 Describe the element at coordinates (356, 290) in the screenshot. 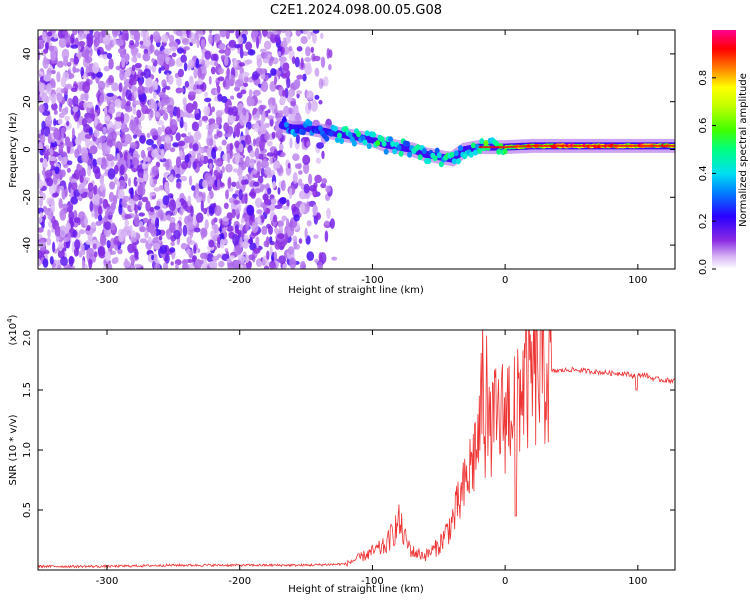

I see `spectrogram-x-label: Height of straight line (km)` at that location.